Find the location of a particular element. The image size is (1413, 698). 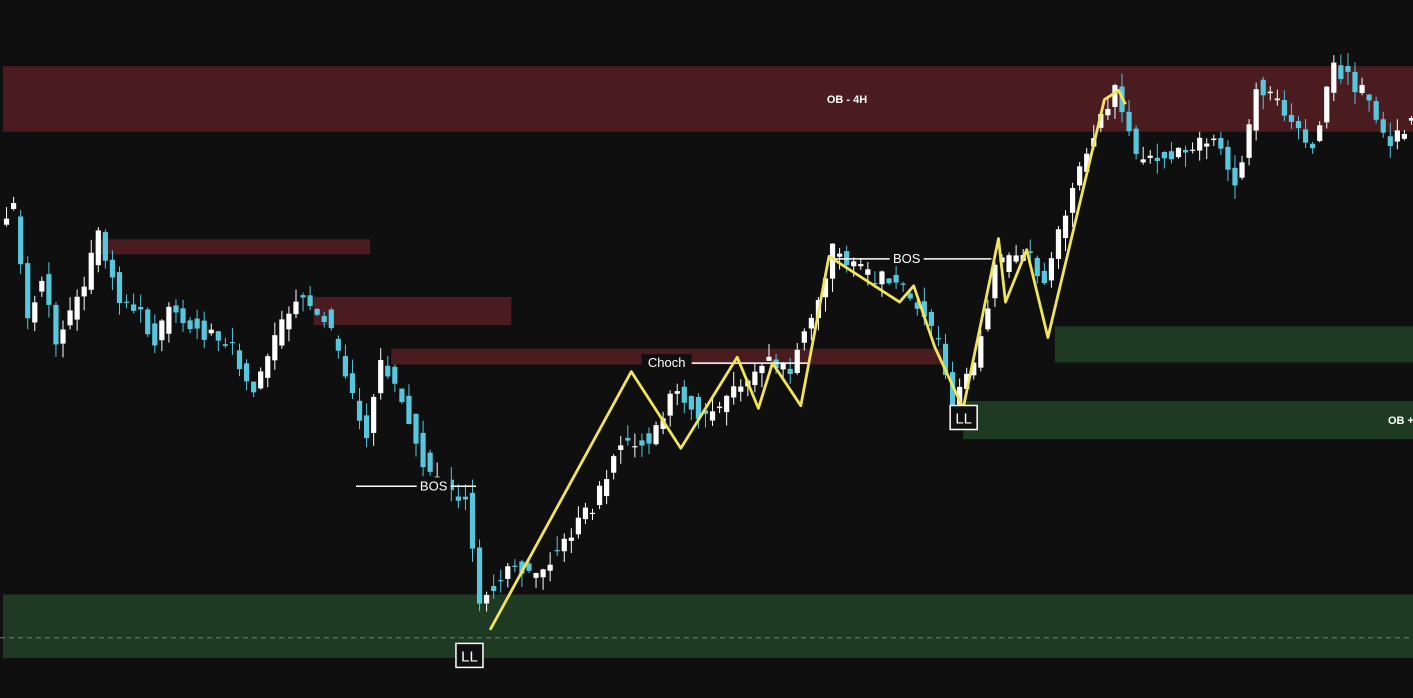

zone-label: OB - 4H is located at coordinates (847, 100).